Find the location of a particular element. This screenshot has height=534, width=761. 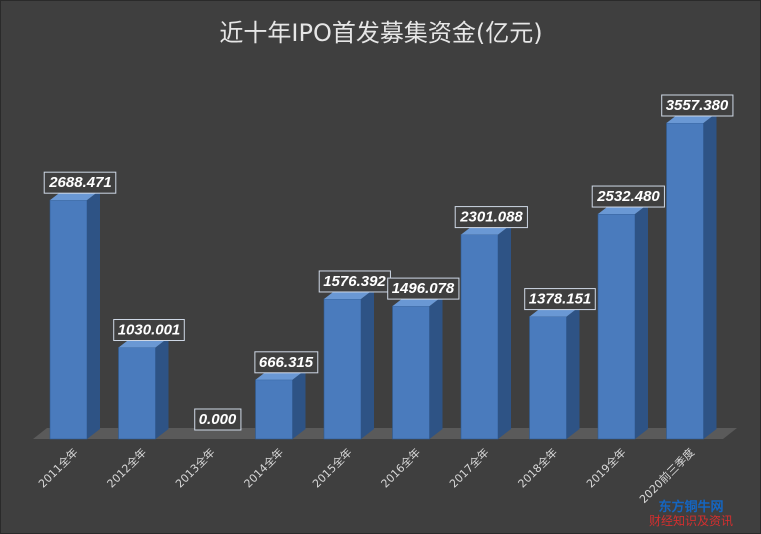

data-label: 2532.480 is located at coordinates (628, 196).